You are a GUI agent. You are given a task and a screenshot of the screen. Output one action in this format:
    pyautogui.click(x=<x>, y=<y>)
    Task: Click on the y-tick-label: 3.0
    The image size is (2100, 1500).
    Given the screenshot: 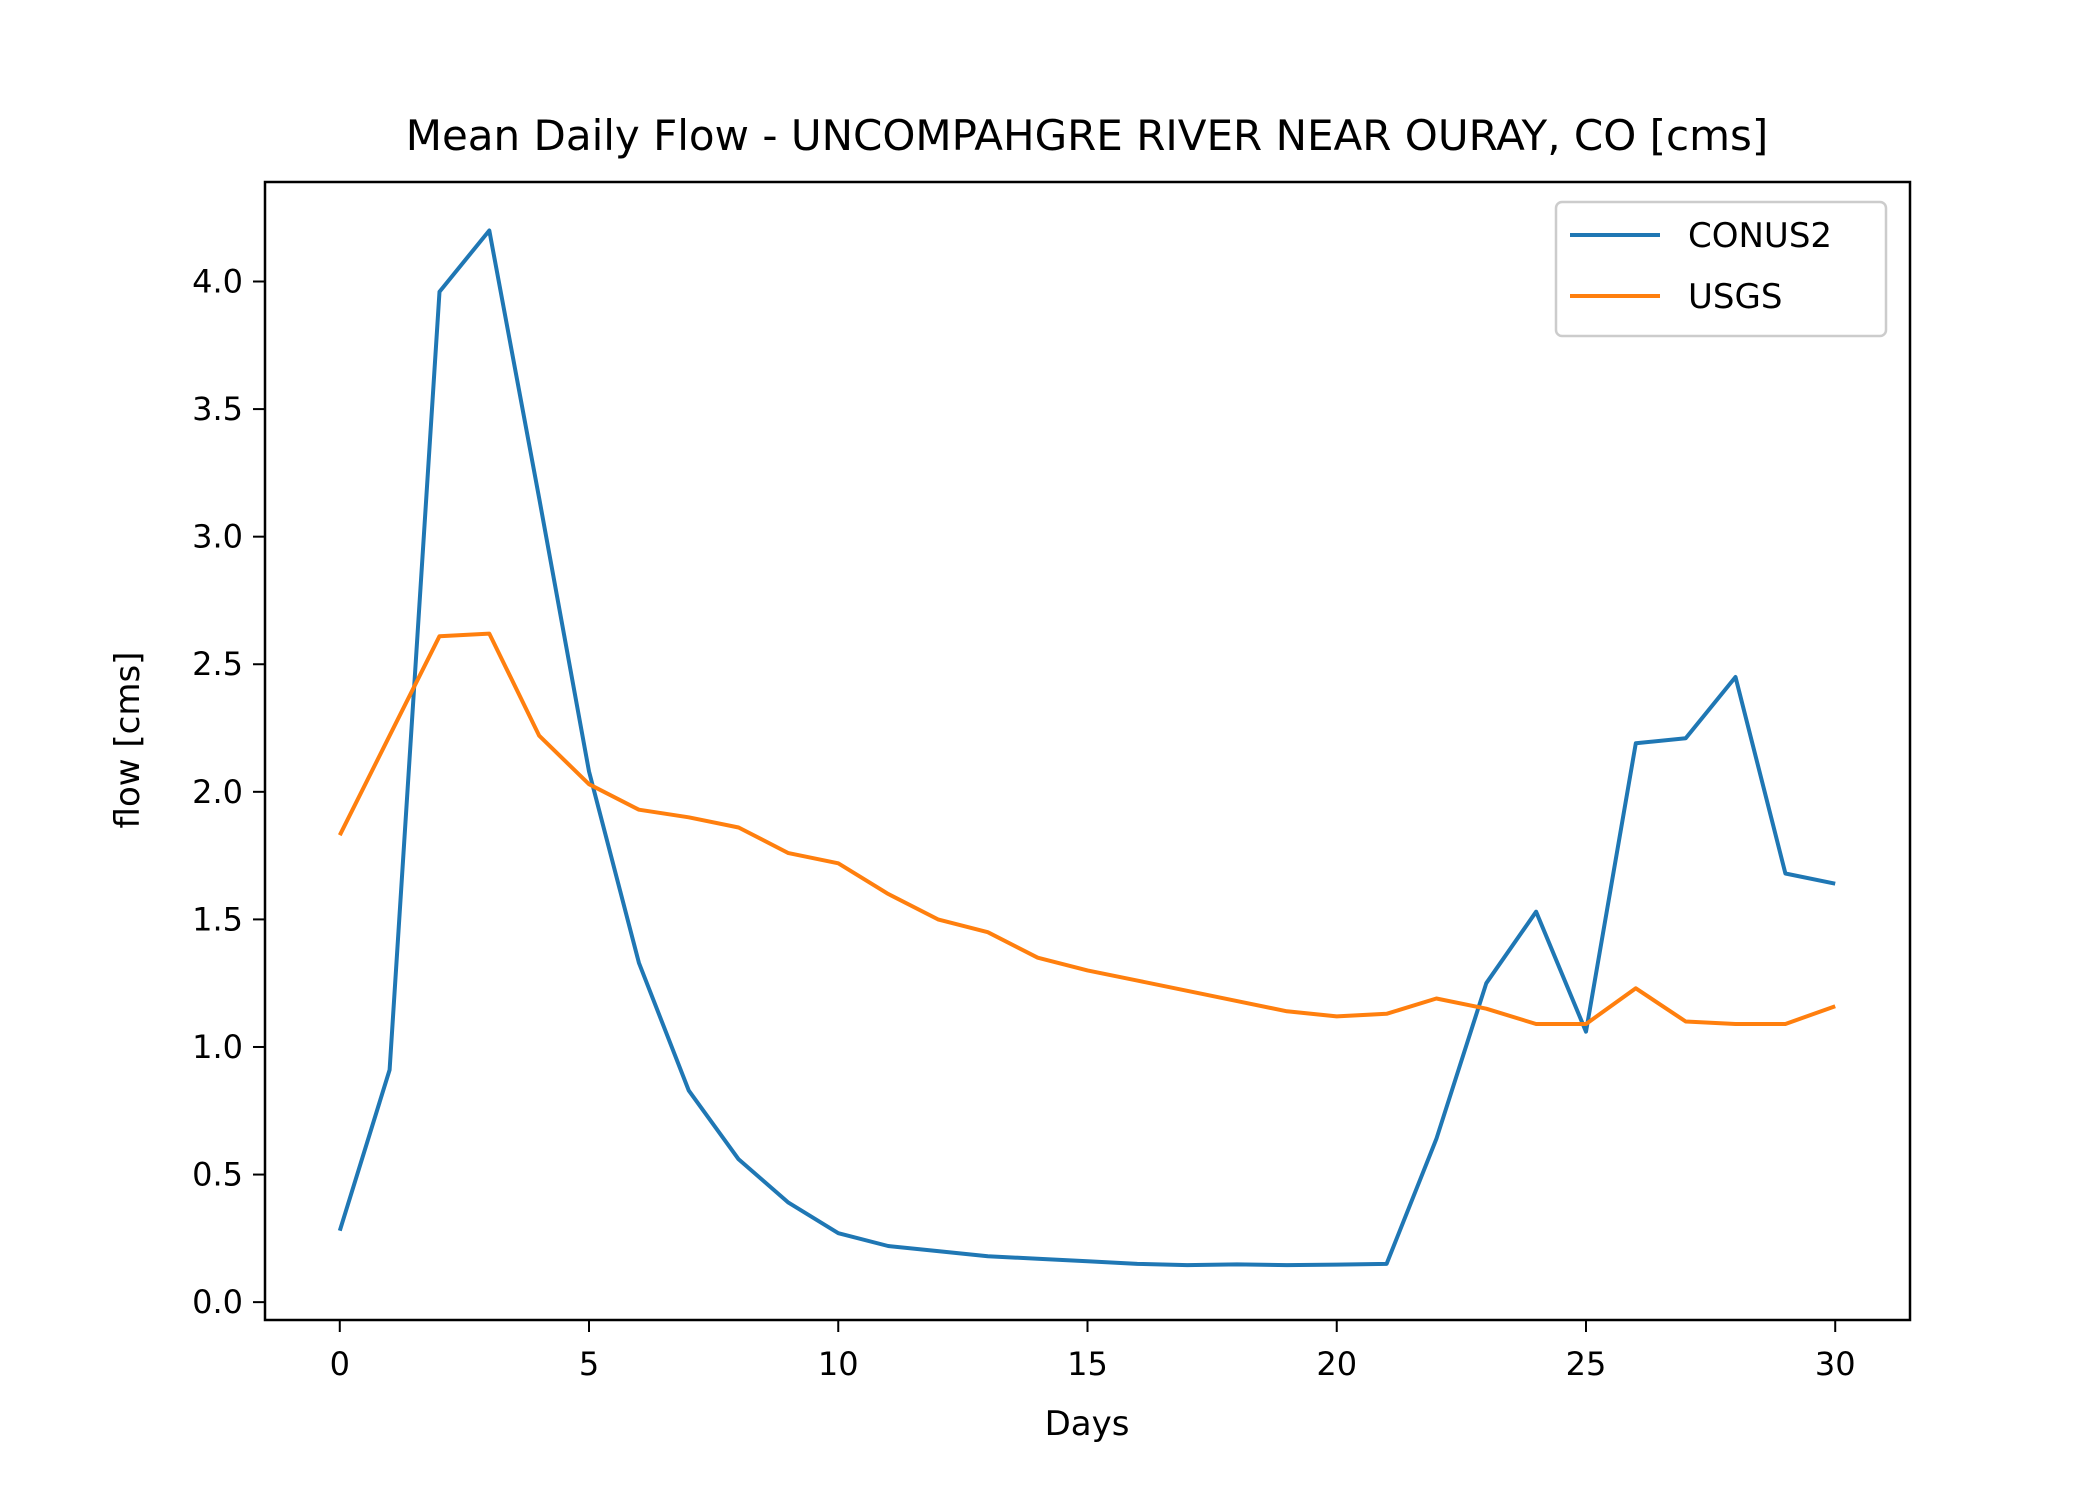 What is the action you would take?
    pyautogui.click(x=217, y=537)
    